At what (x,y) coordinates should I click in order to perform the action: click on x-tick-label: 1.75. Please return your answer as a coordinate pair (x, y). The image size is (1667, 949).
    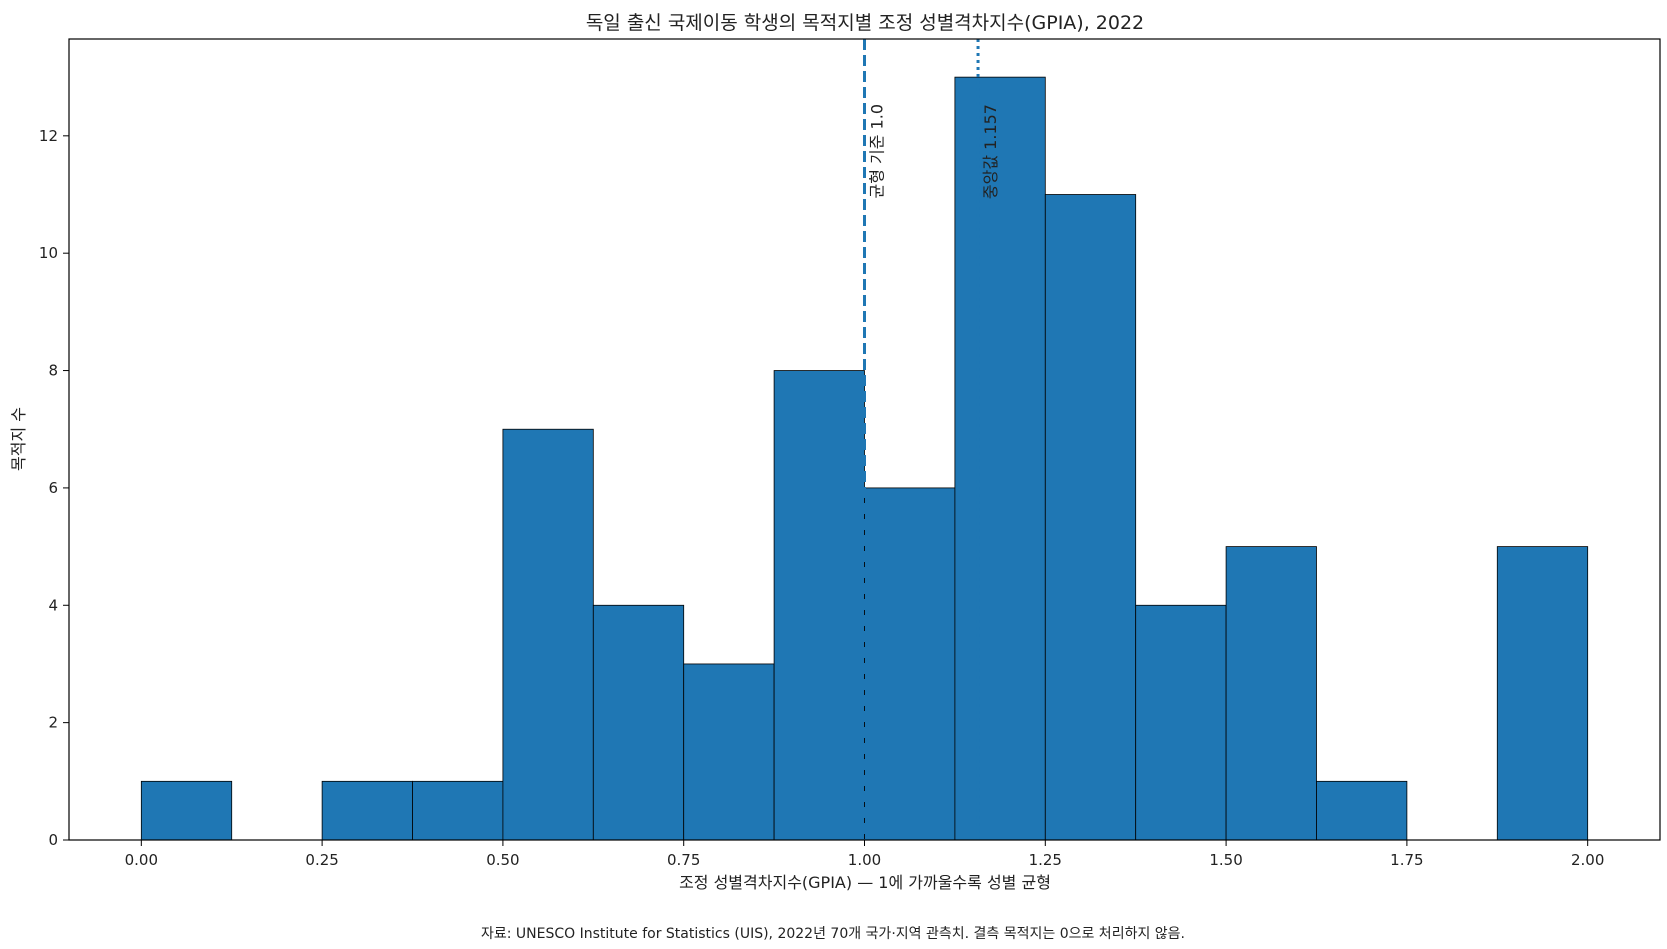
    Looking at the image, I should click on (1406, 860).